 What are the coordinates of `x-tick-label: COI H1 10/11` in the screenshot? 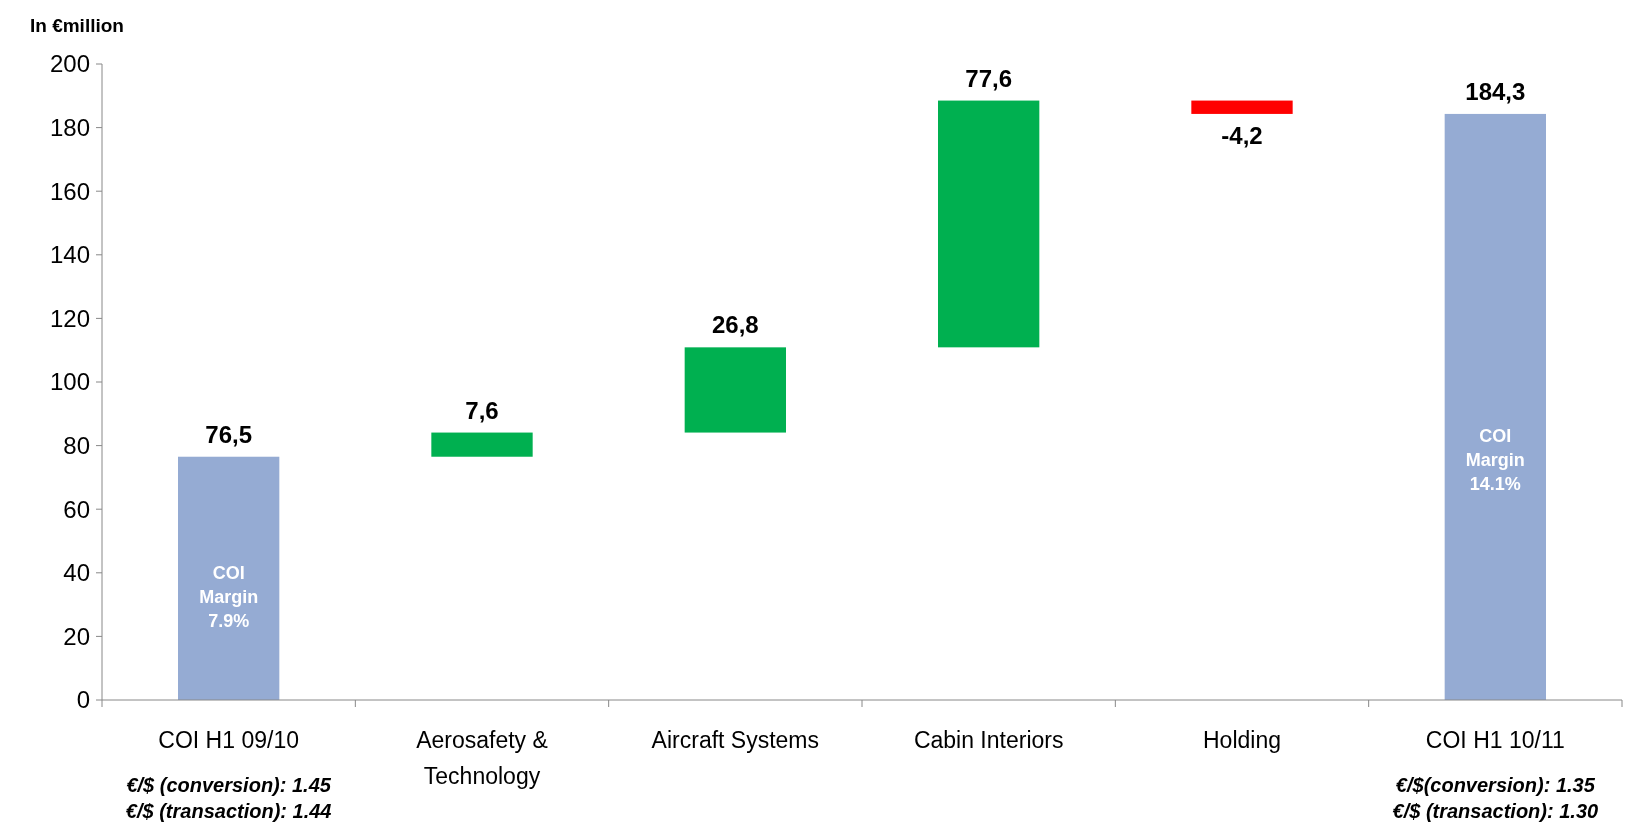 It's located at (1495, 740).